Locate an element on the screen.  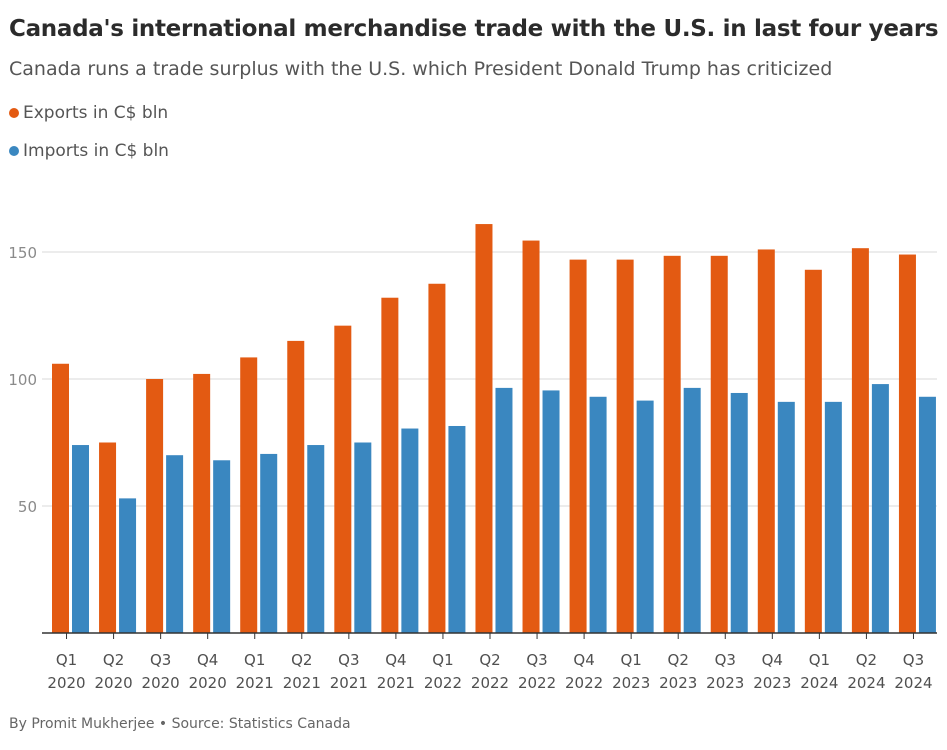
legend-item-imports: Imports in C$ bln is located at coordinates (89, 151).